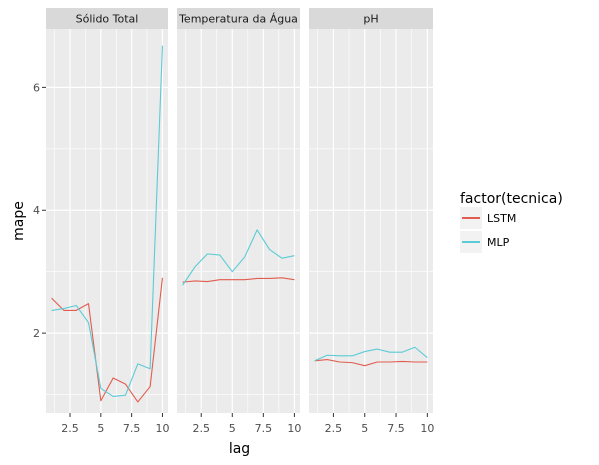  What do you see at coordinates (511, 199) in the screenshot?
I see `legend-title: factor(tecnica)` at bounding box center [511, 199].